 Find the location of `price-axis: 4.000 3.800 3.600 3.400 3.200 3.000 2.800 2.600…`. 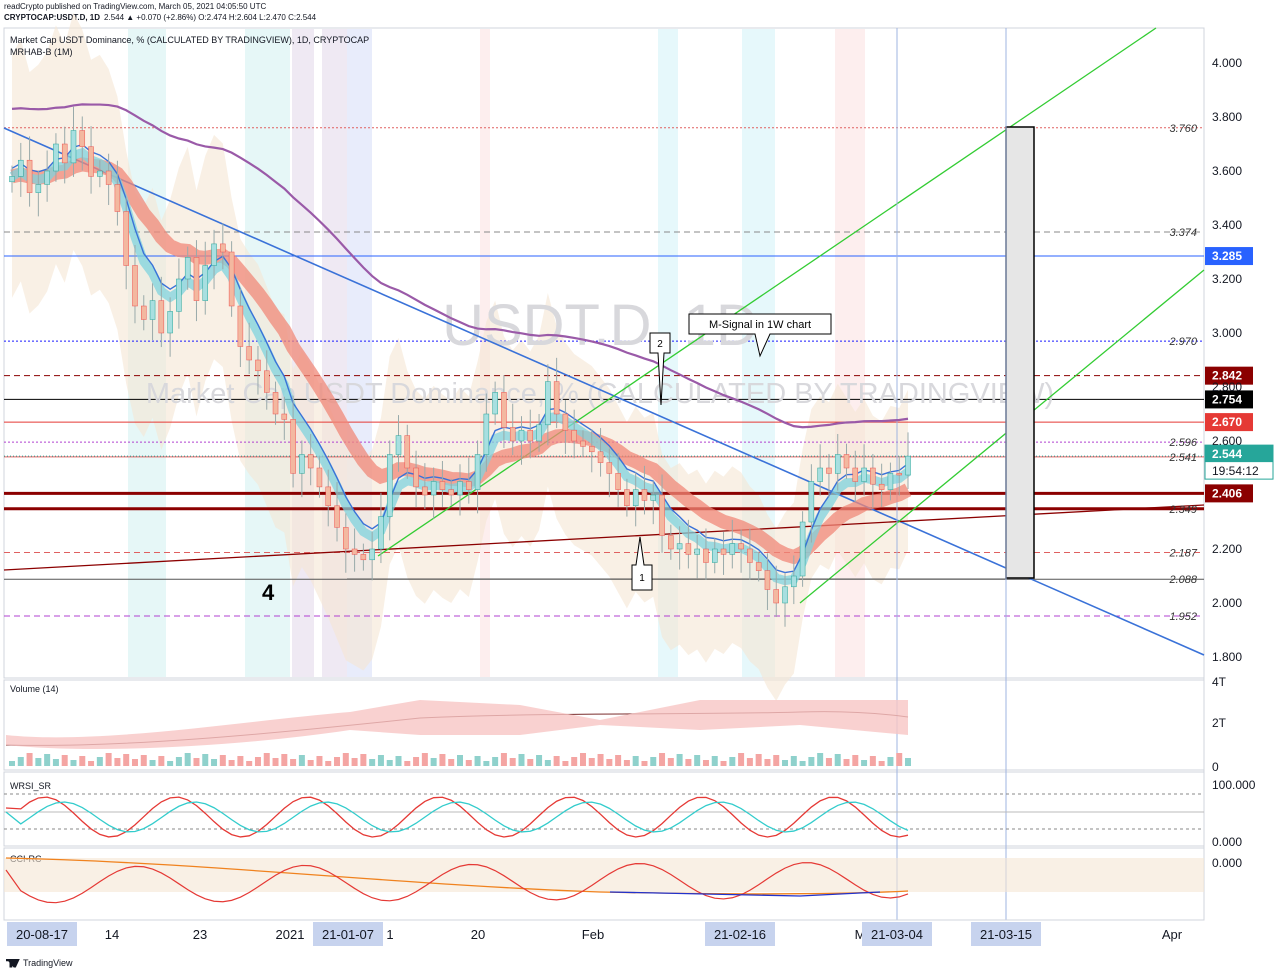

price-axis: 4.000 3.800 3.600 3.400 3.200 3.000 2.800 2.600… is located at coordinates (1227, 360).